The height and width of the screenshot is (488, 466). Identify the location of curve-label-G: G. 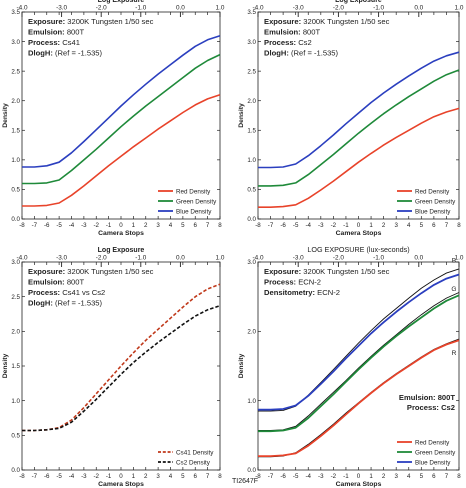
(453, 289).